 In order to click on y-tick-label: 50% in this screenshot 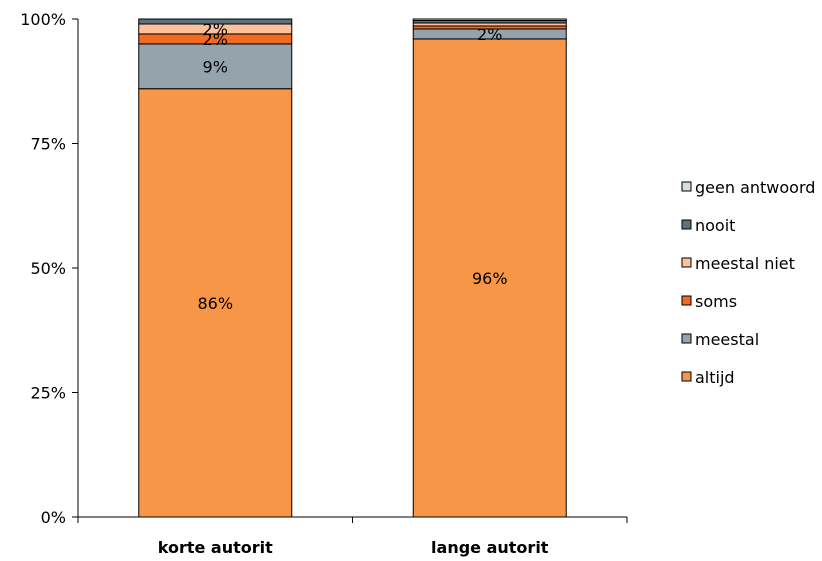, I will do `click(48, 268)`.